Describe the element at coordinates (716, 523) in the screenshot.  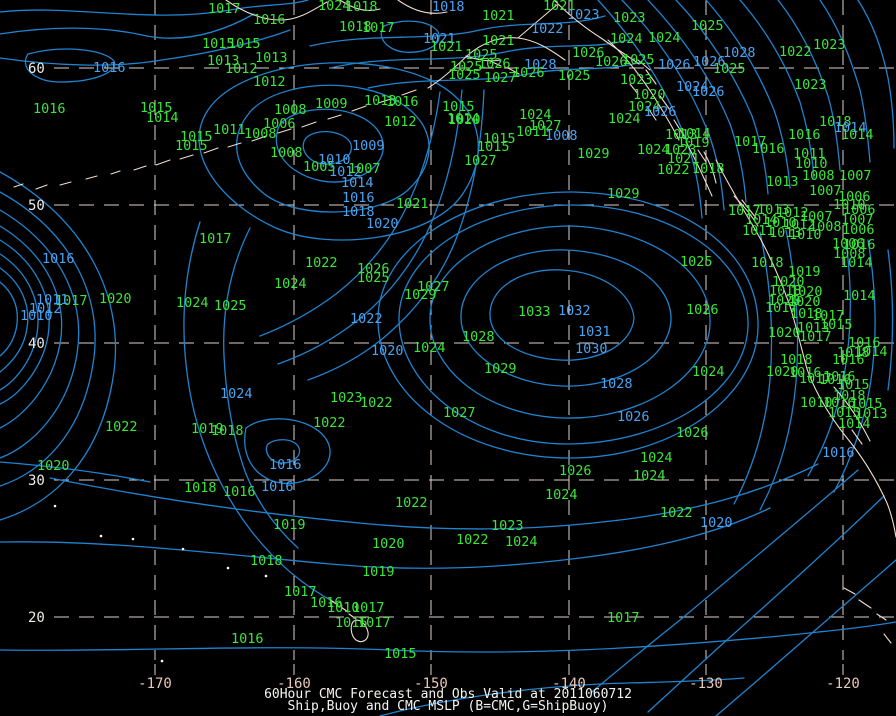
I see `cmc-pressure-label: 1020` at that location.